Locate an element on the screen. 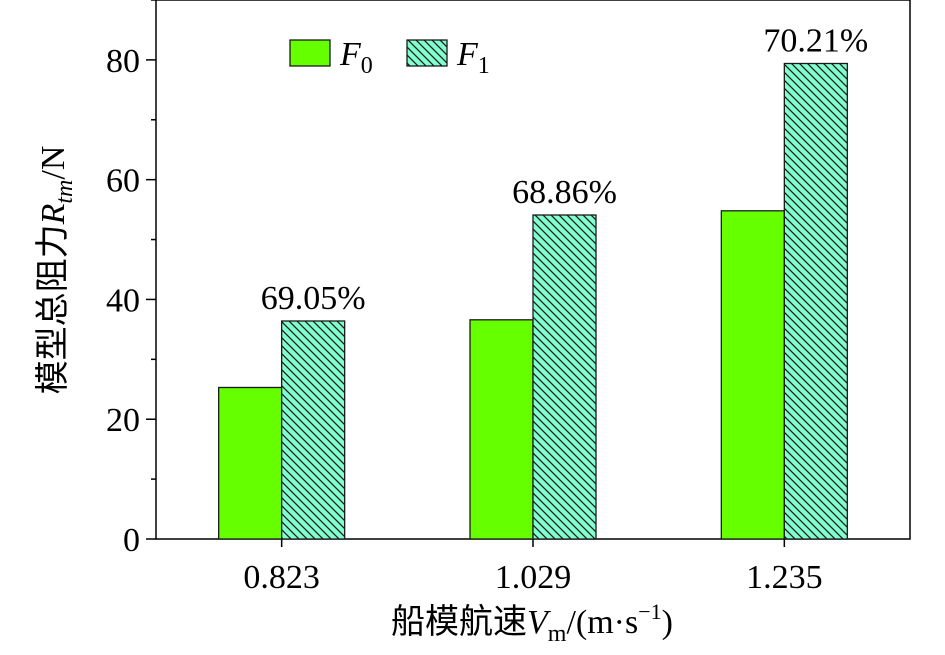  legend-label-sub: 1 is located at coordinates (484, 66).